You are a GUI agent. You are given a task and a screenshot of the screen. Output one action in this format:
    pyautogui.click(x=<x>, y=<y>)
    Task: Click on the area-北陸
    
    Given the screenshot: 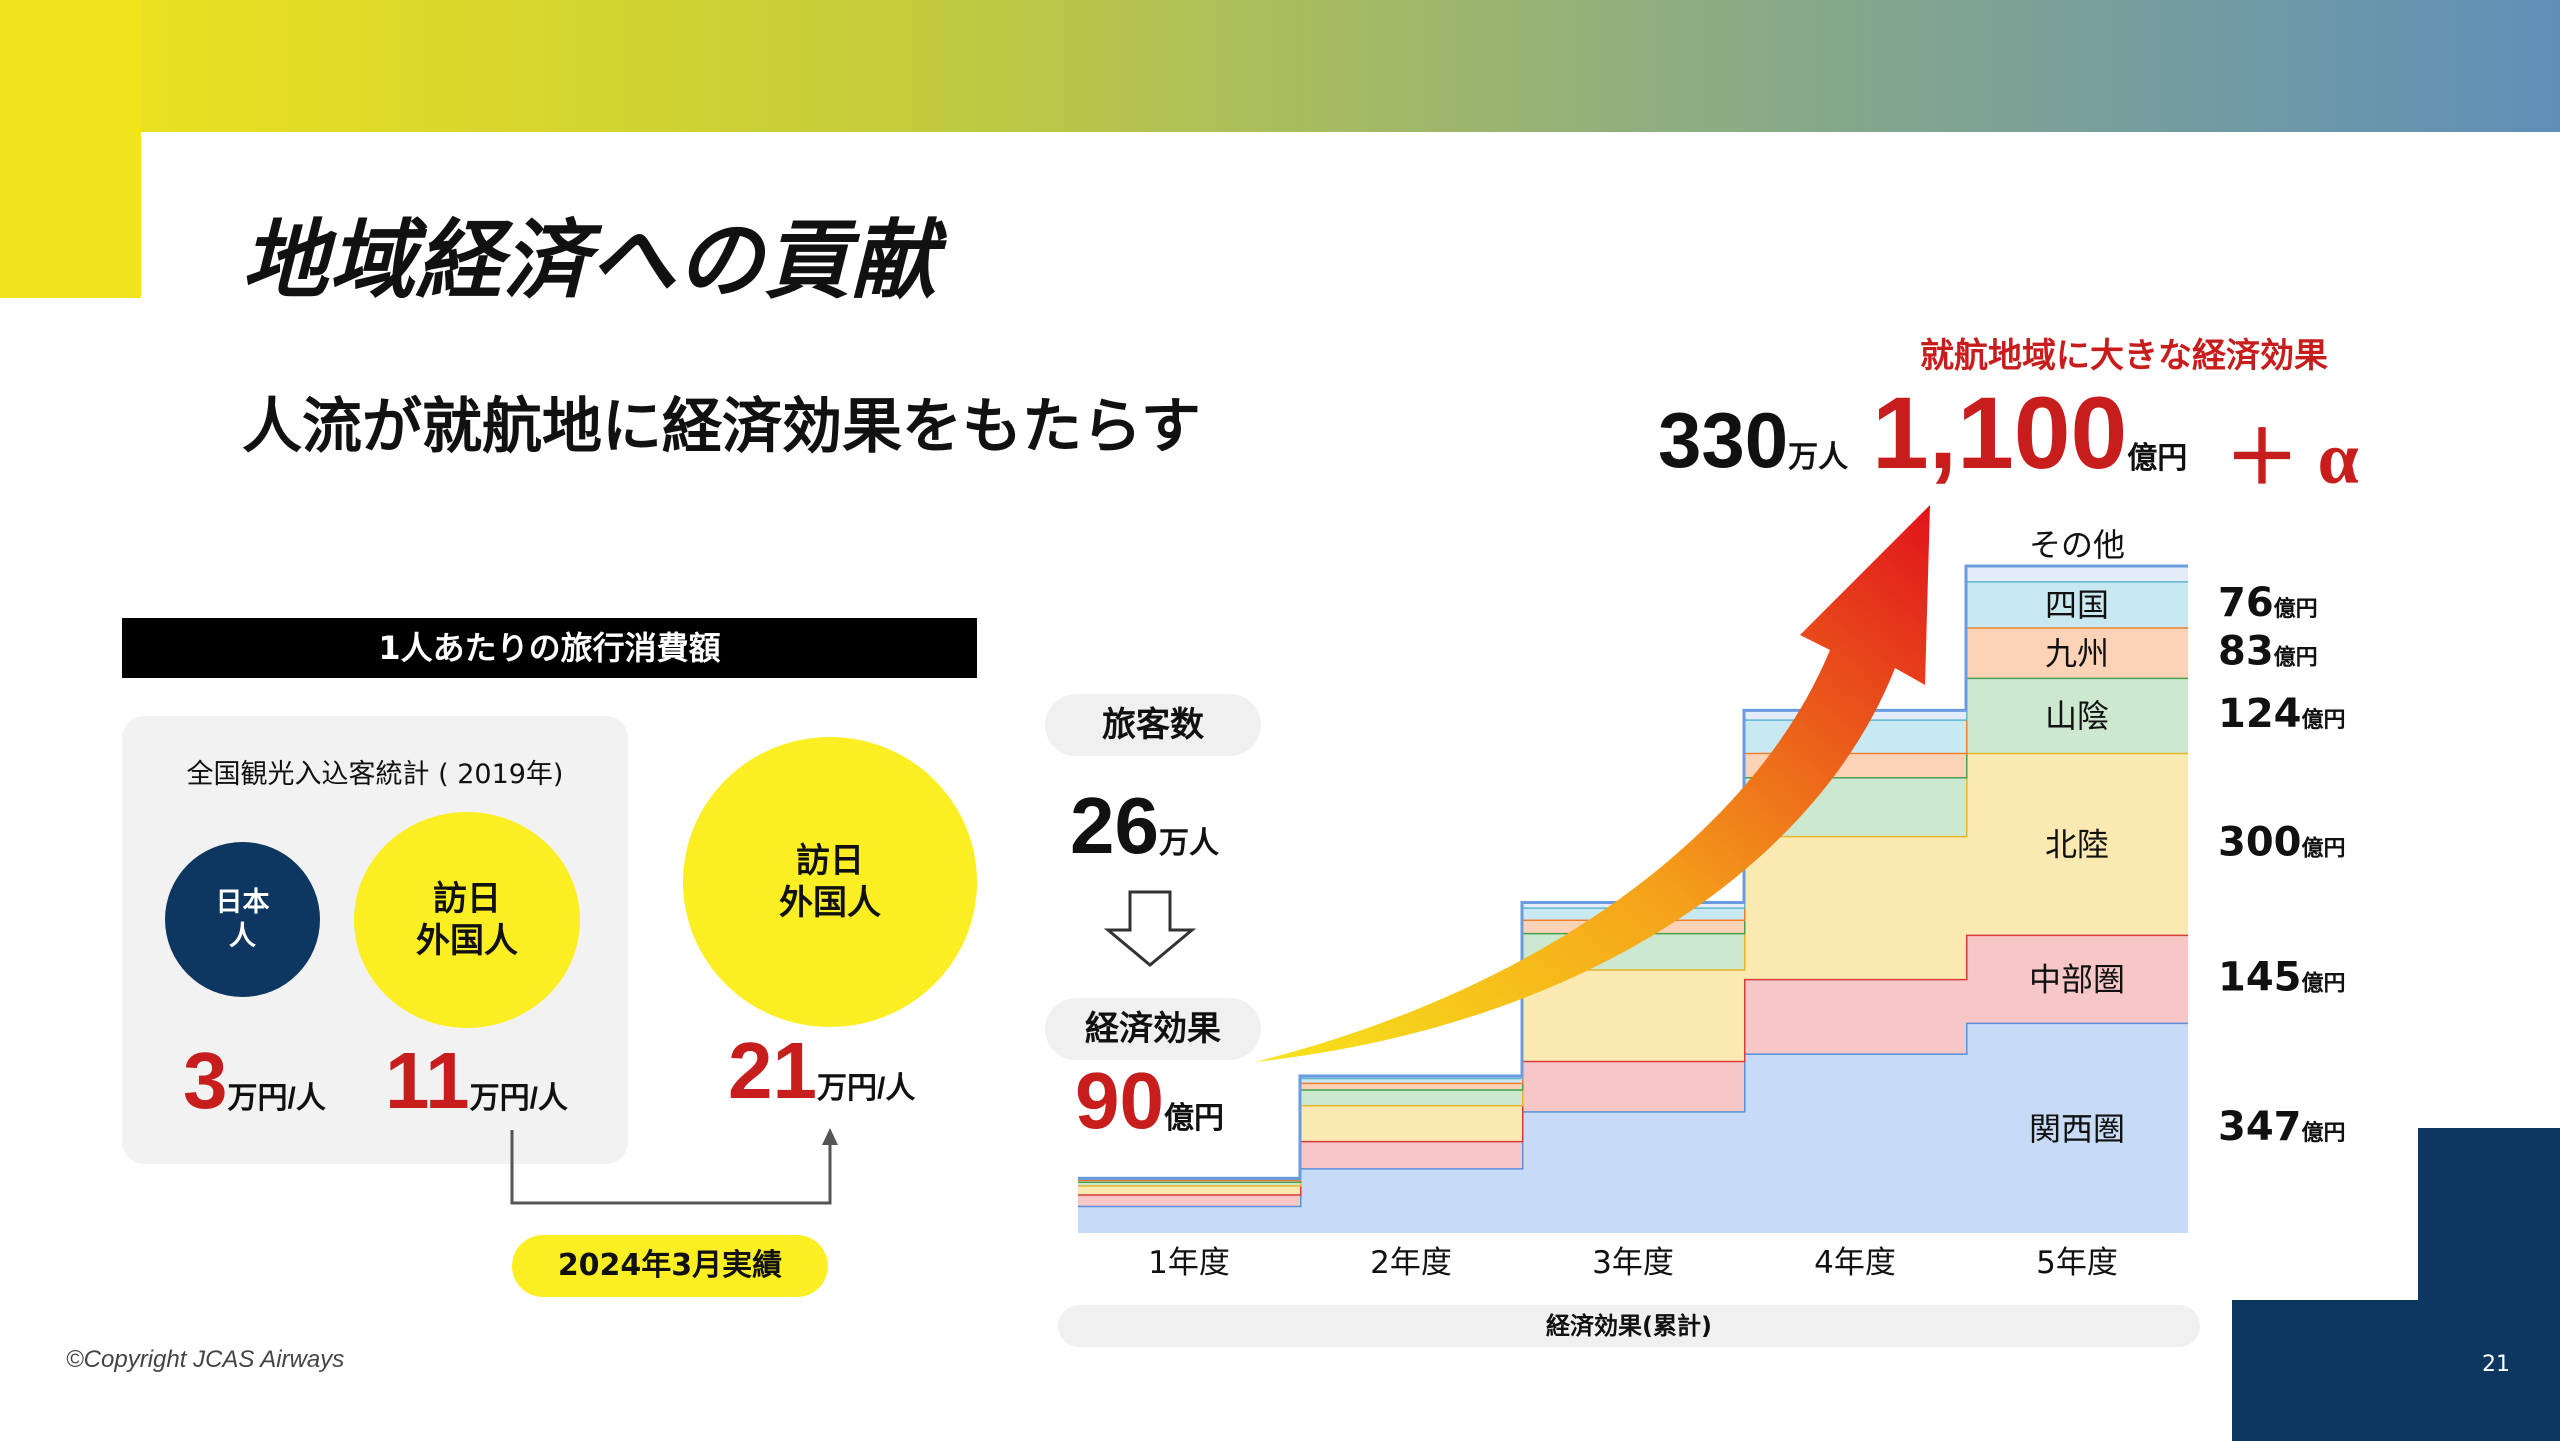 What is the action you would take?
    pyautogui.click(x=1633, y=973)
    